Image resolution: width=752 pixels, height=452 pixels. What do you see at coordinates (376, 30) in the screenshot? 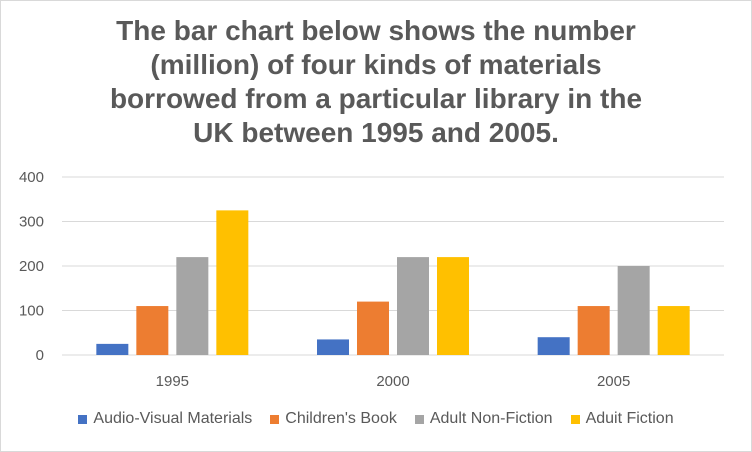
I see `chart-title-line-1: The bar chart below shows the number` at bounding box center [376, 30].